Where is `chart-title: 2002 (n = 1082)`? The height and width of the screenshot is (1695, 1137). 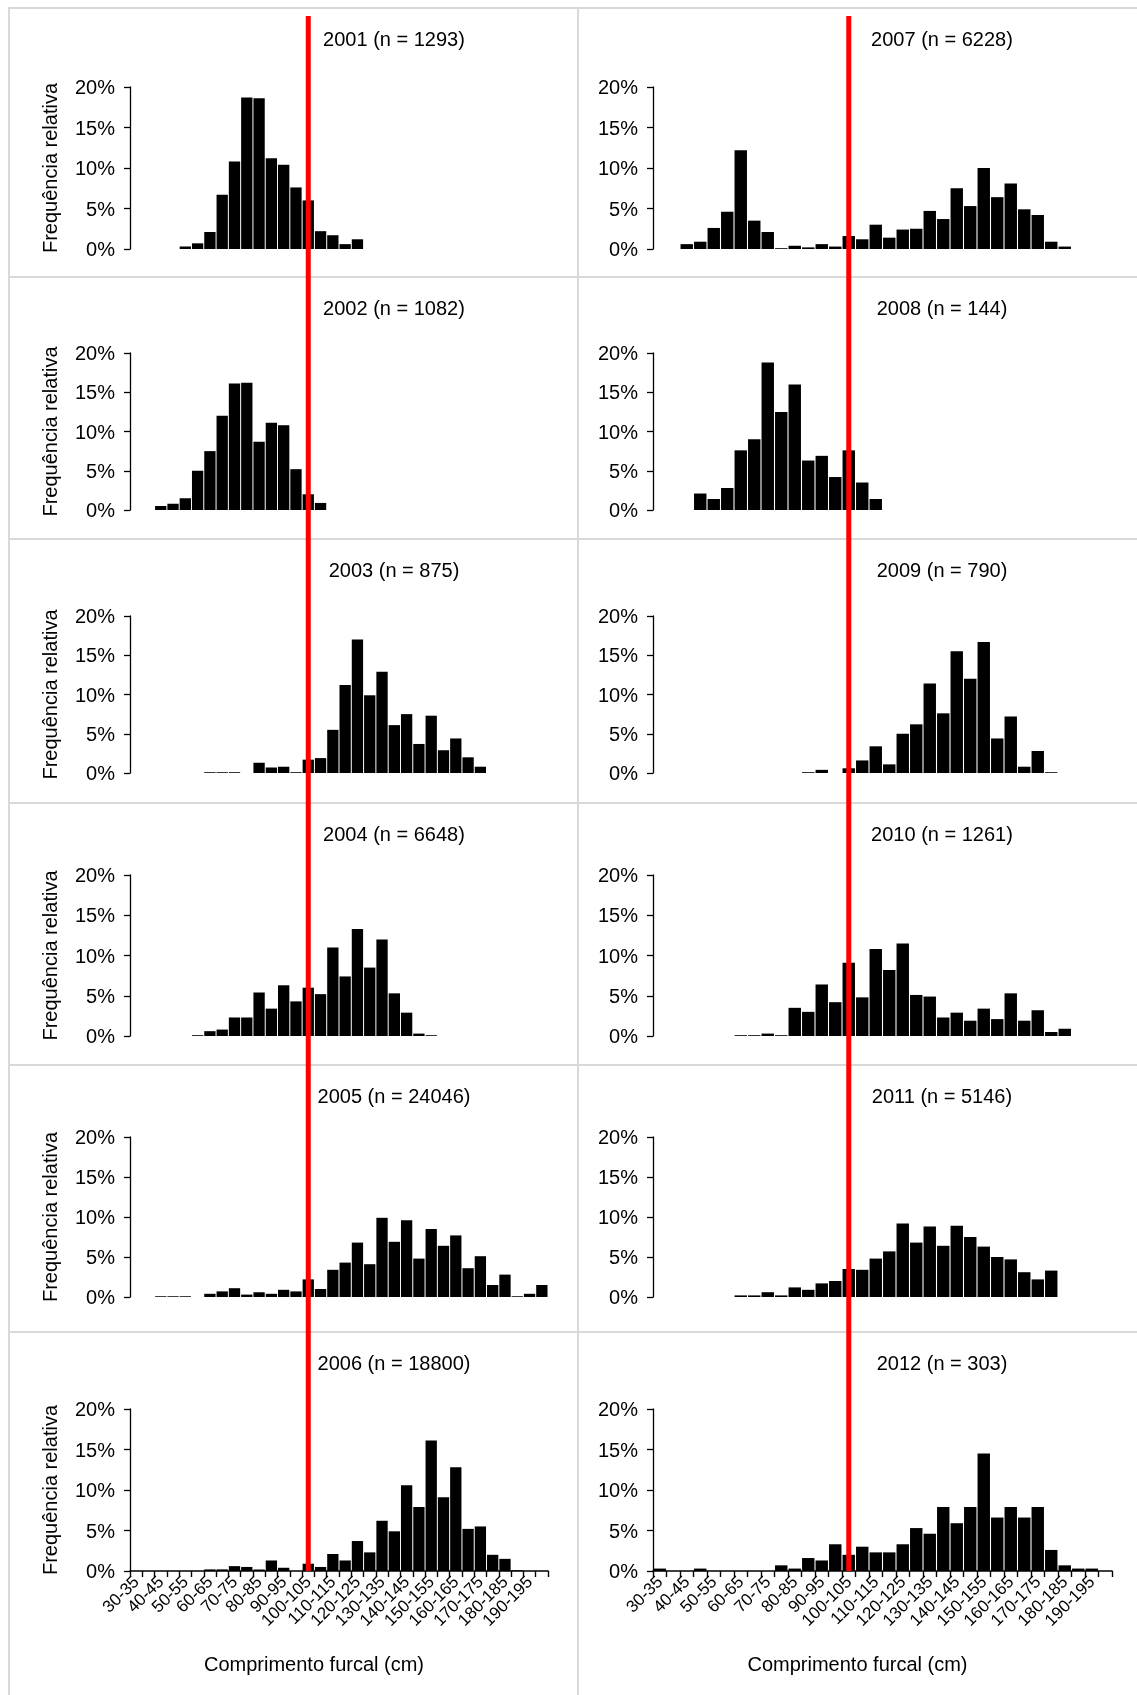
chart-title: 2002 (n = 1082) is located at coordinates (394, 308).